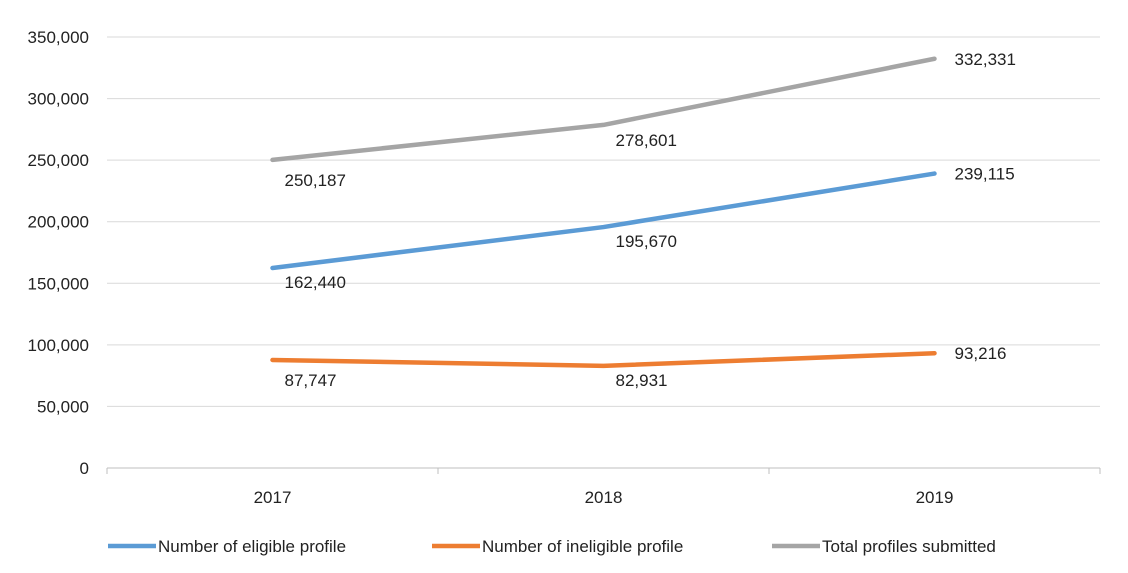  I want to click on data-label: 87,747, so click(311, 380).